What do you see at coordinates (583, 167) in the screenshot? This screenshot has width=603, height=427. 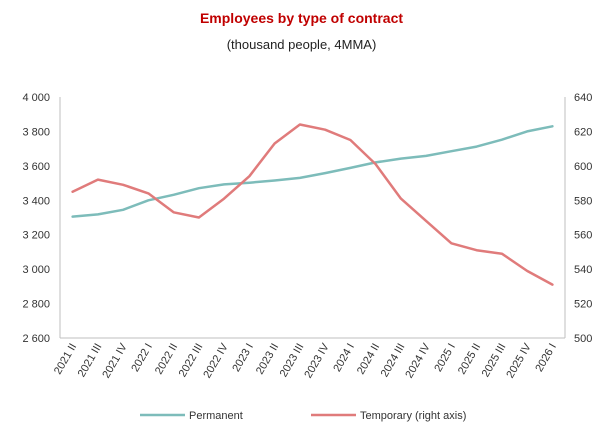 I see `right-tick-label: 600` at bounding box center [583, 167].